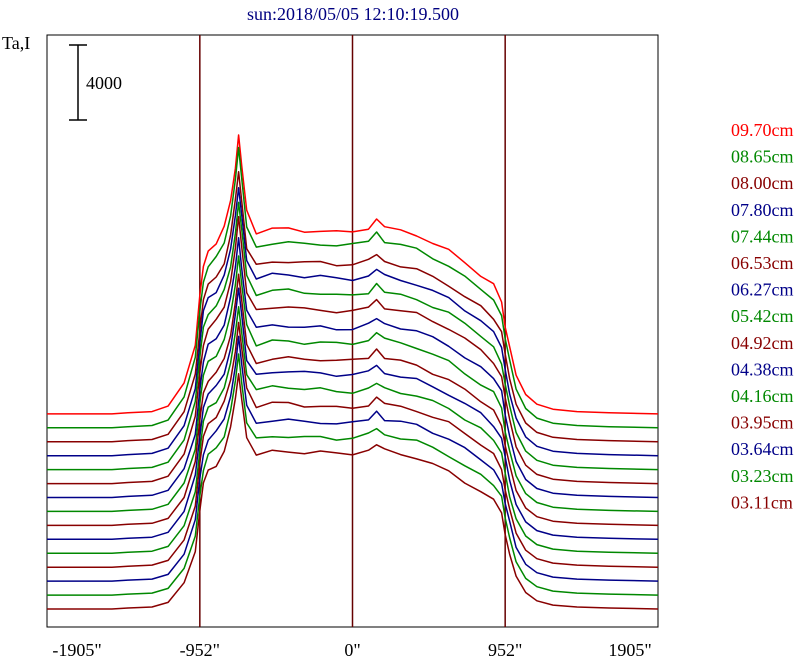 The height and width of the screenshot is (662, 807). Describe the element at coordinates (762, 502) in the screenshot. I see `legend-entry: 03.11cm` at that location.